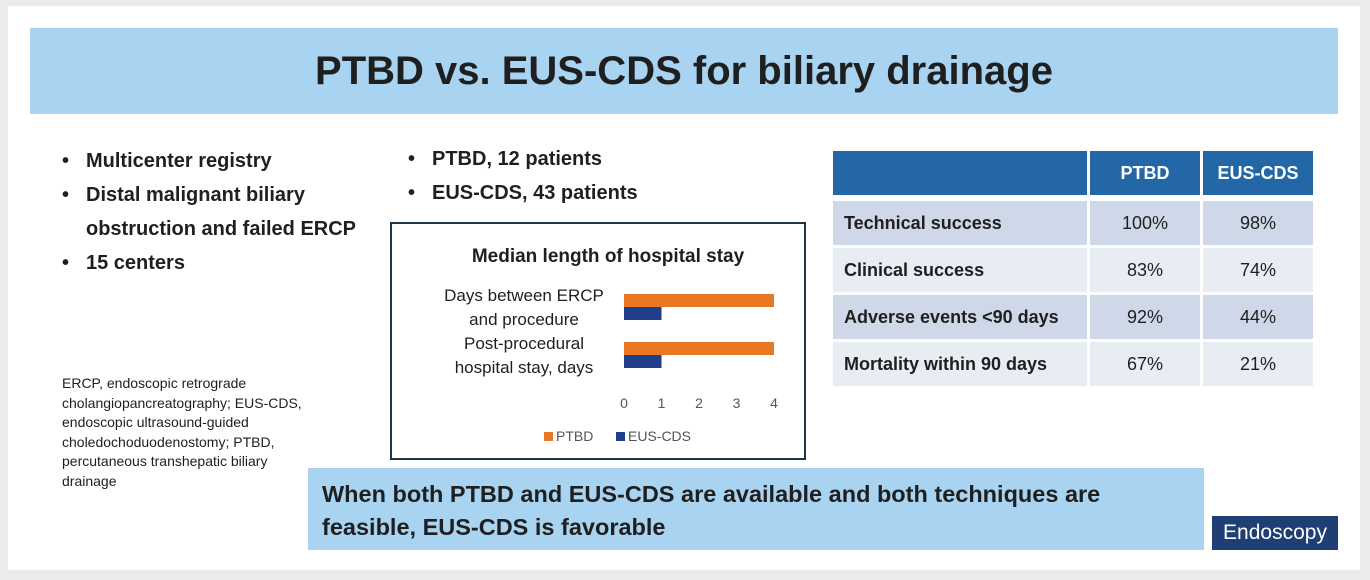 This screenshot has height=580, width=1370. I want to click on patient-count-list: PTBD, 12 patients EUS-CDS, 43 patients, so click(571, 176).